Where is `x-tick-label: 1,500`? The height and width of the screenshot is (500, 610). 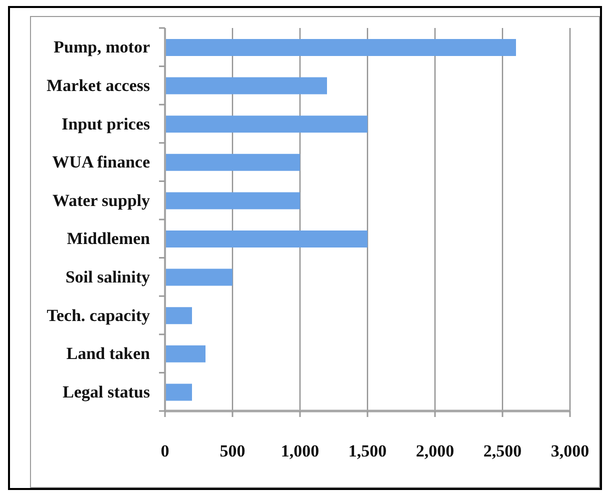
x-tick-label: 1,500 is located at coordinates (367, 451).